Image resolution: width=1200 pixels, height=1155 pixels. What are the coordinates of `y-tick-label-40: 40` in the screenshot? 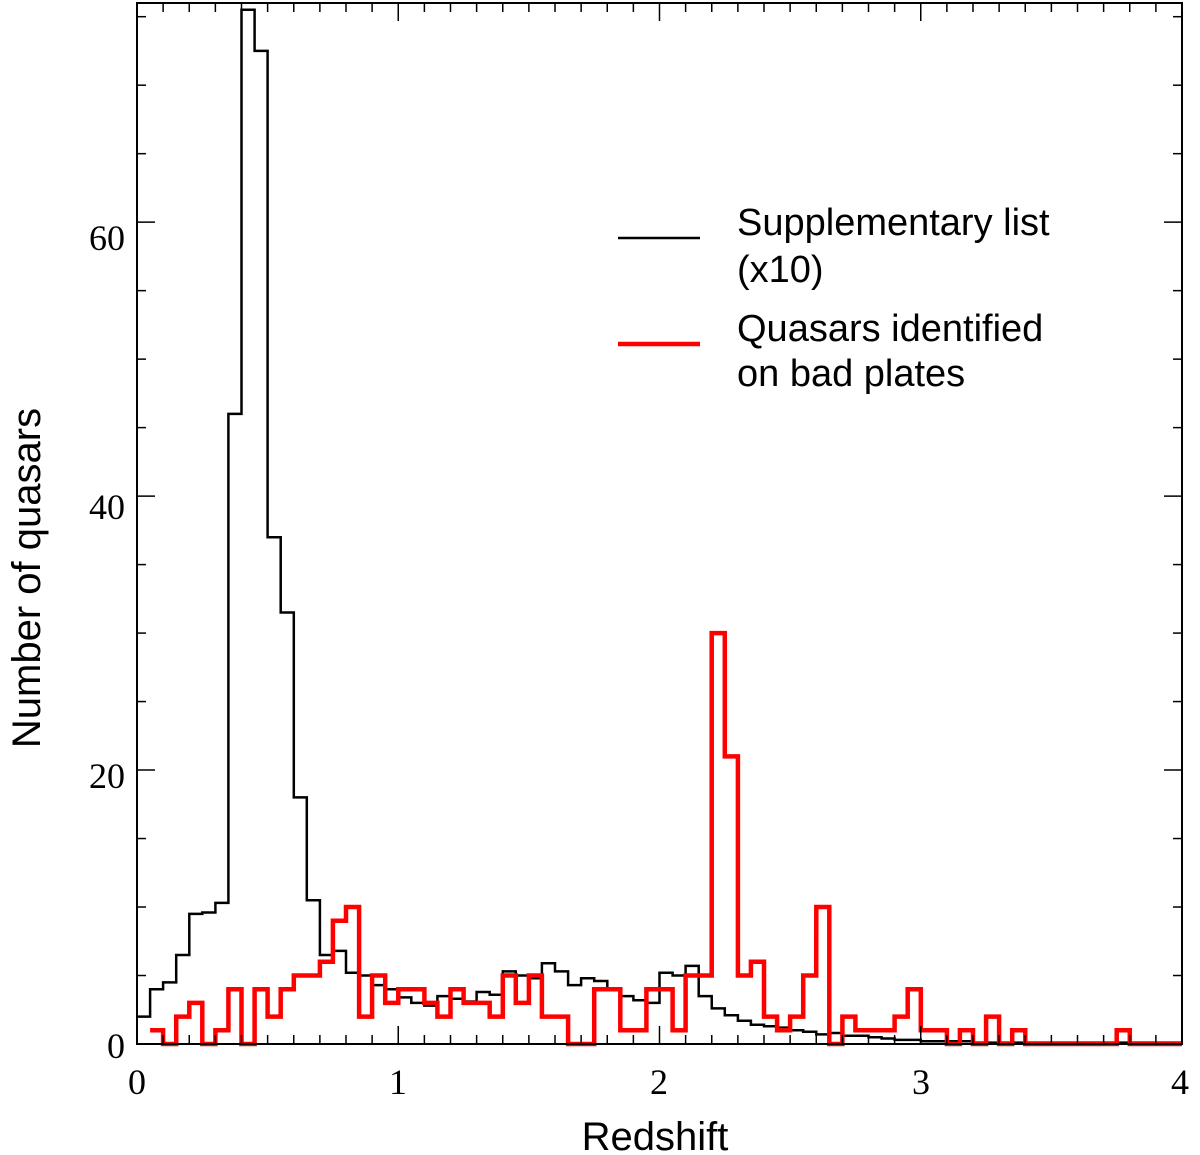 It's located at (107, 507).